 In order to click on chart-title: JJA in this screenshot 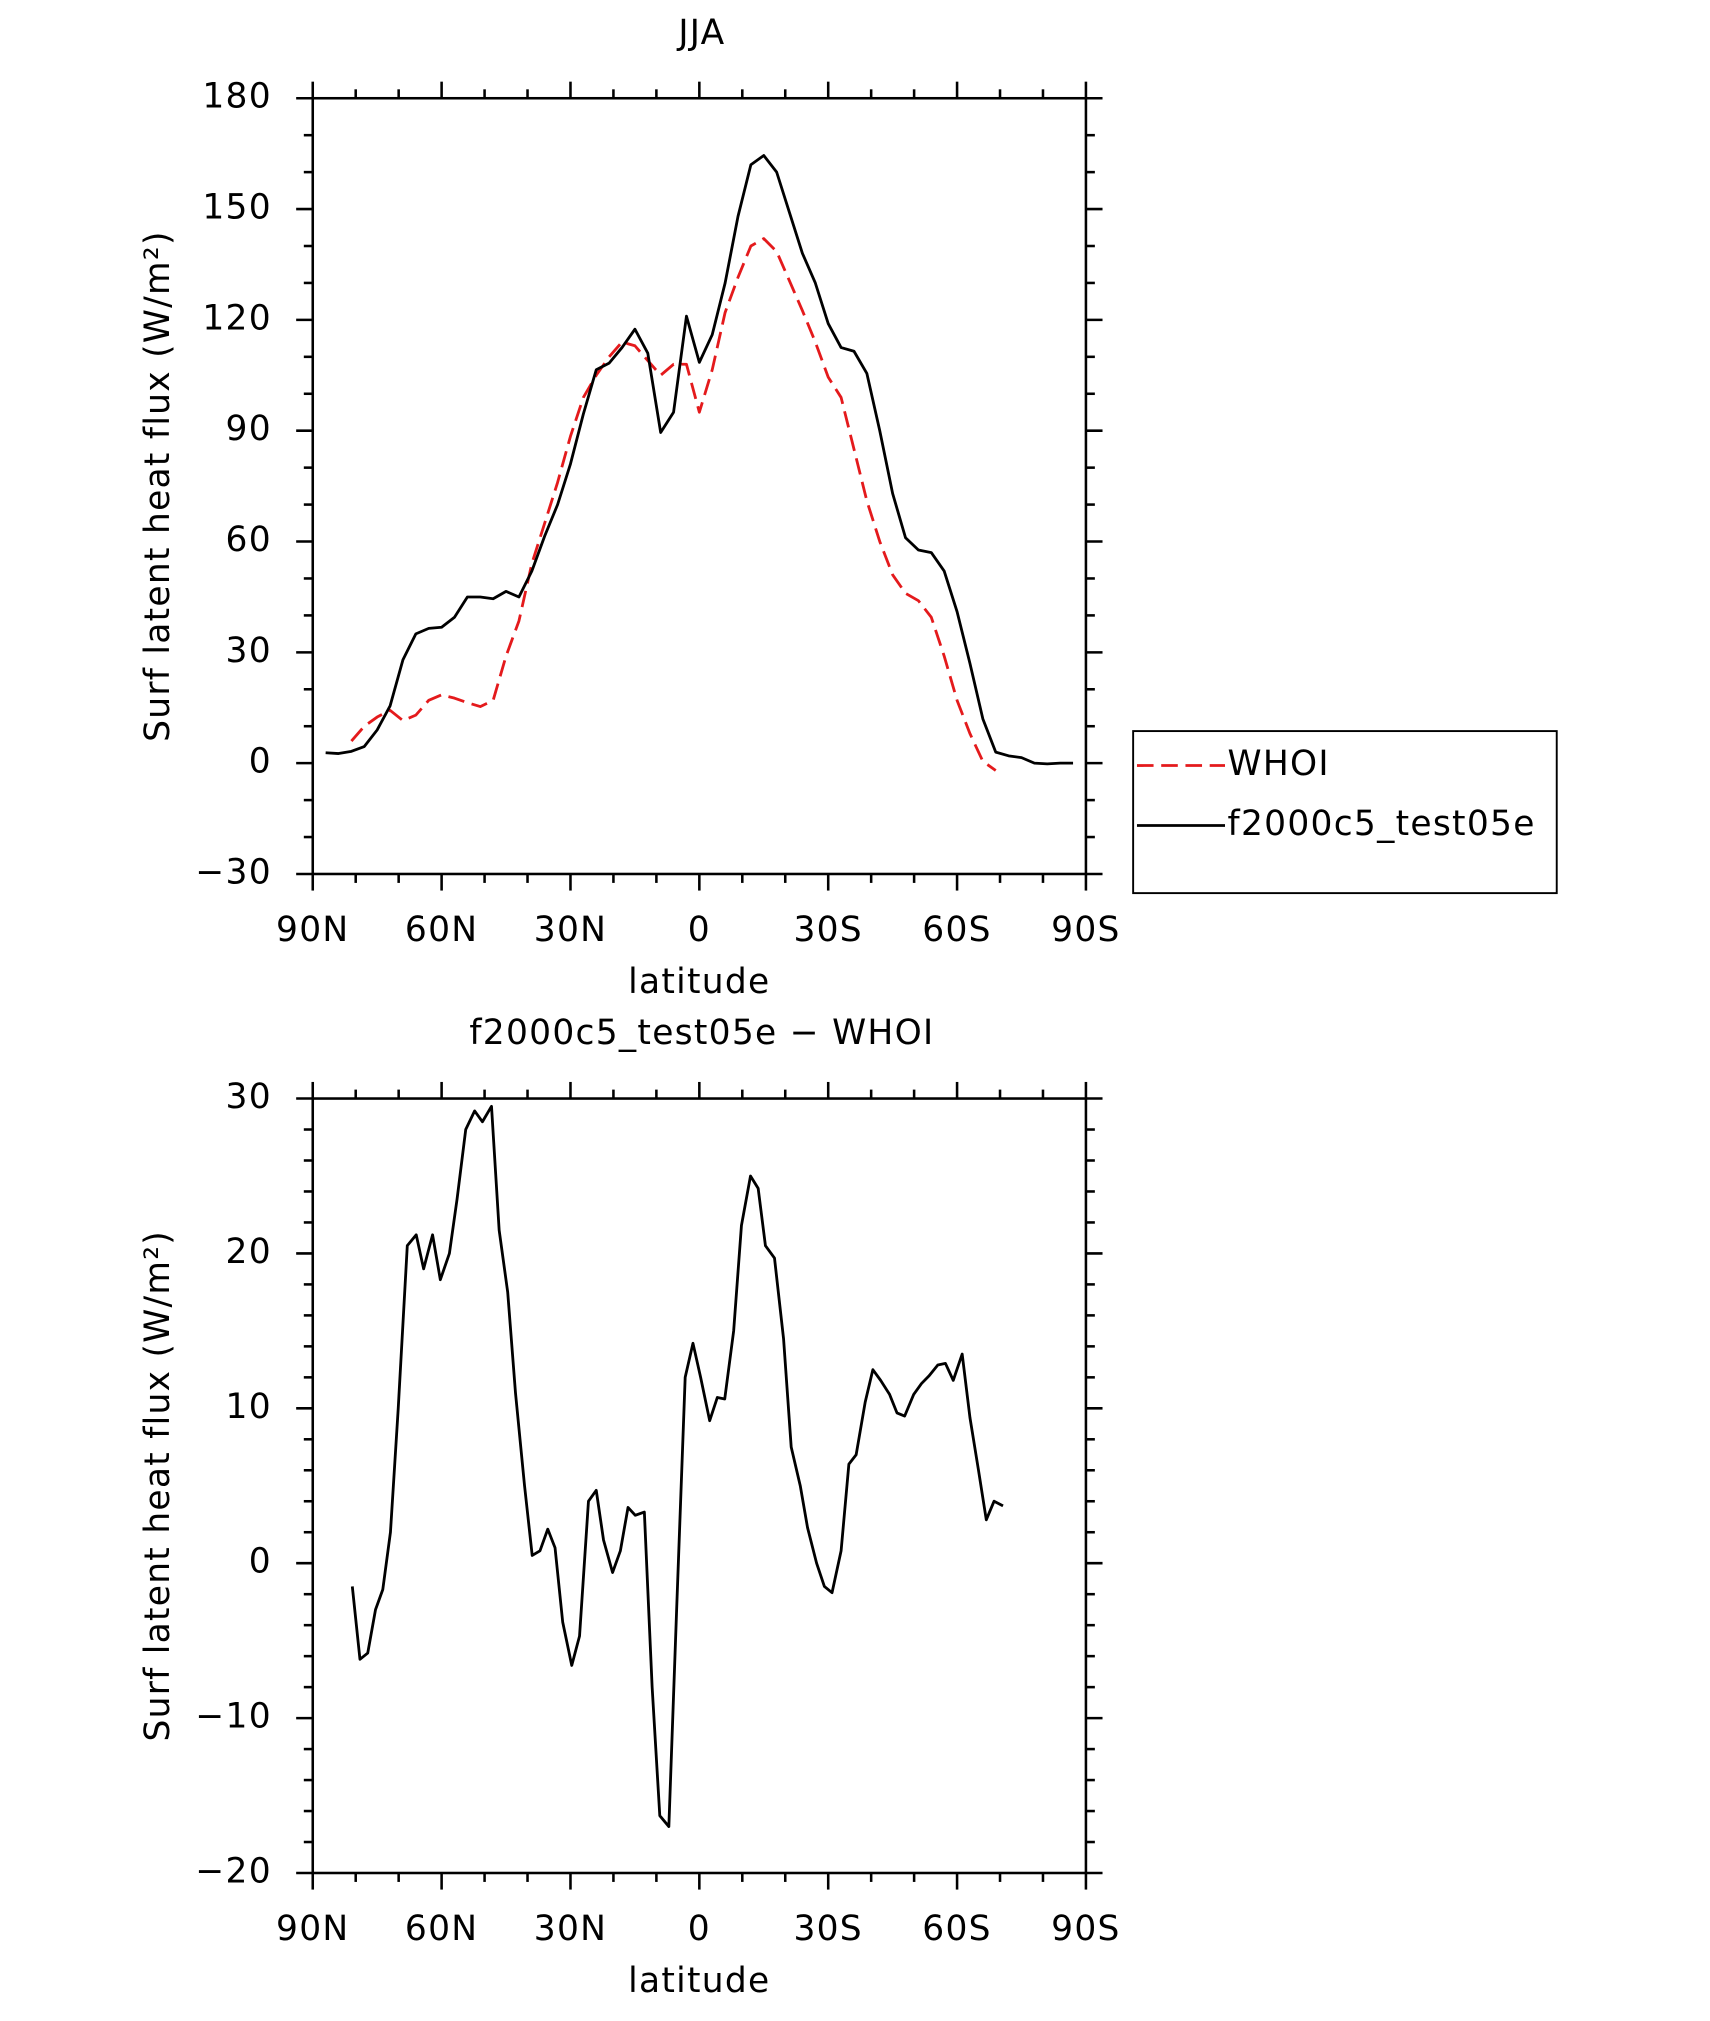, I will do `click(700, 33)`.